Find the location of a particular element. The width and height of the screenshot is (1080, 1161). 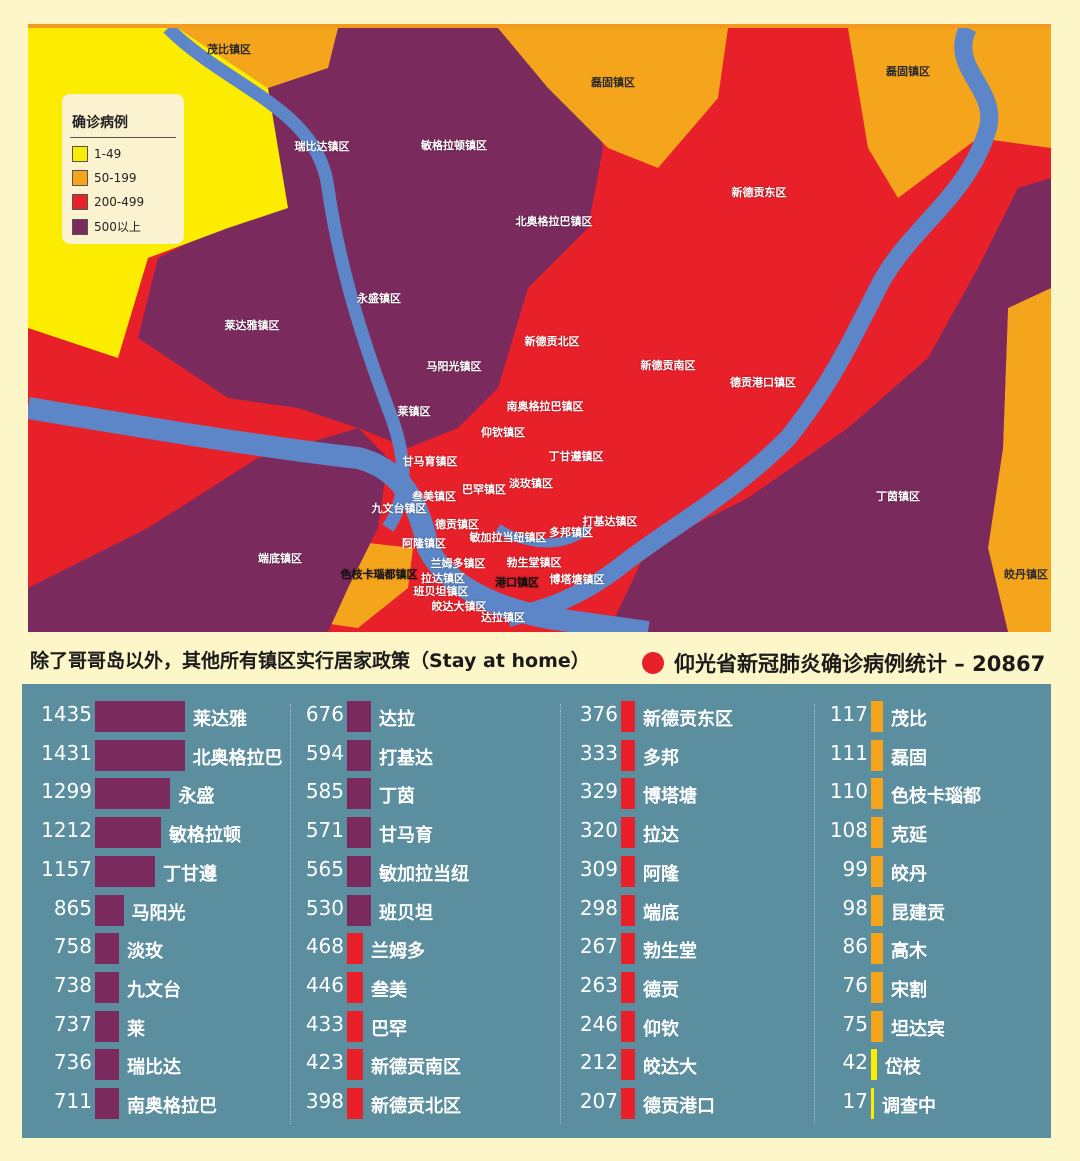

case-count: 246 is located at coordinates (598, 1023).